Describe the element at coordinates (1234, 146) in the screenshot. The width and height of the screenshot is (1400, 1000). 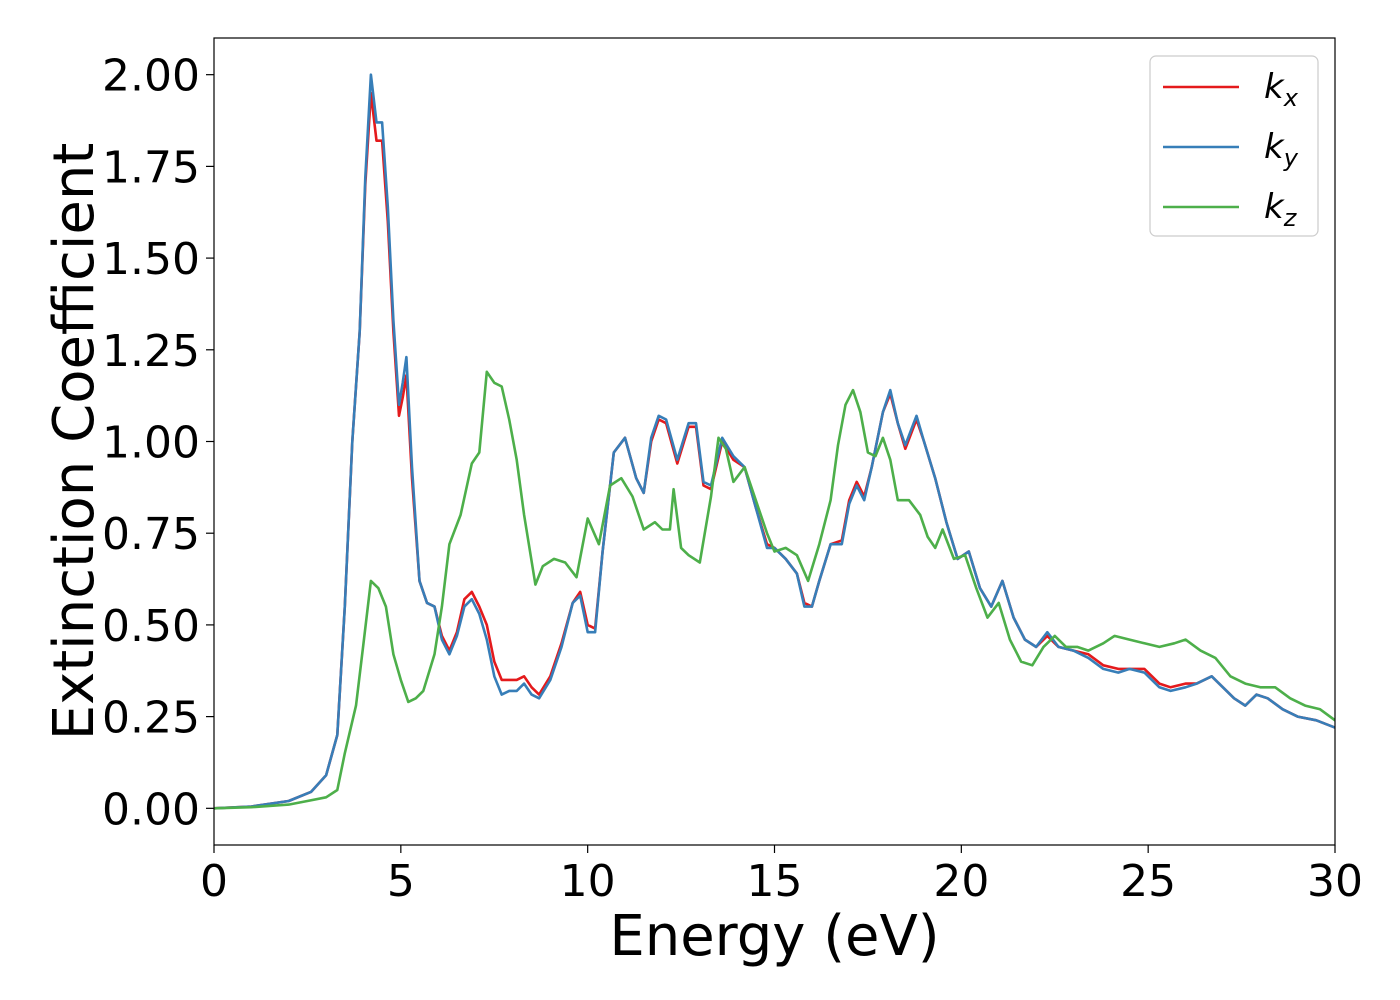
I see `legend: kx ky kz` at that location.